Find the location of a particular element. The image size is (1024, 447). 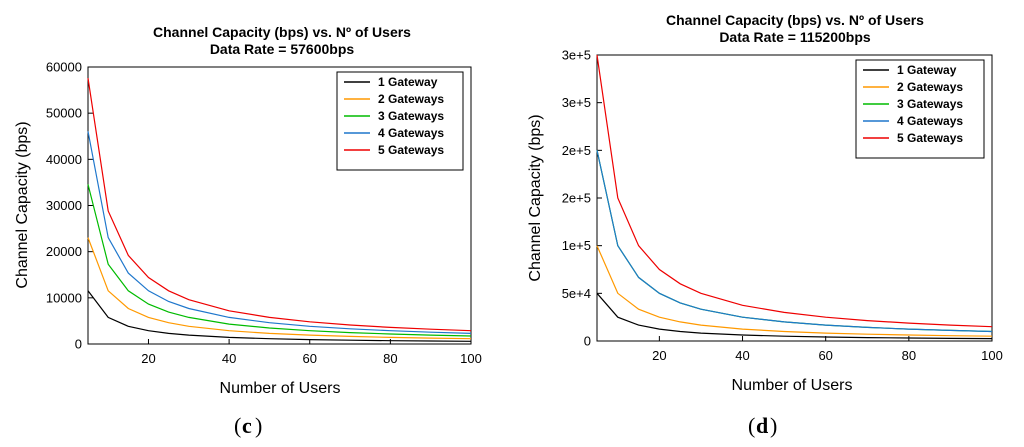

chart-c-y-axis-label: Channel Capacity (bps) is located at coordinates (22, 204).